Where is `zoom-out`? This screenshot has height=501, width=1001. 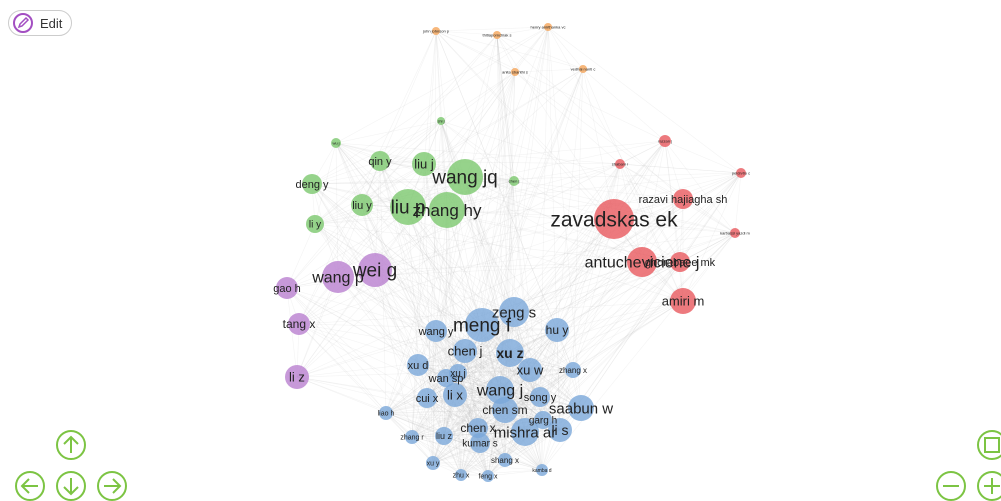
zoom-out is located at coordinates (951, 486).